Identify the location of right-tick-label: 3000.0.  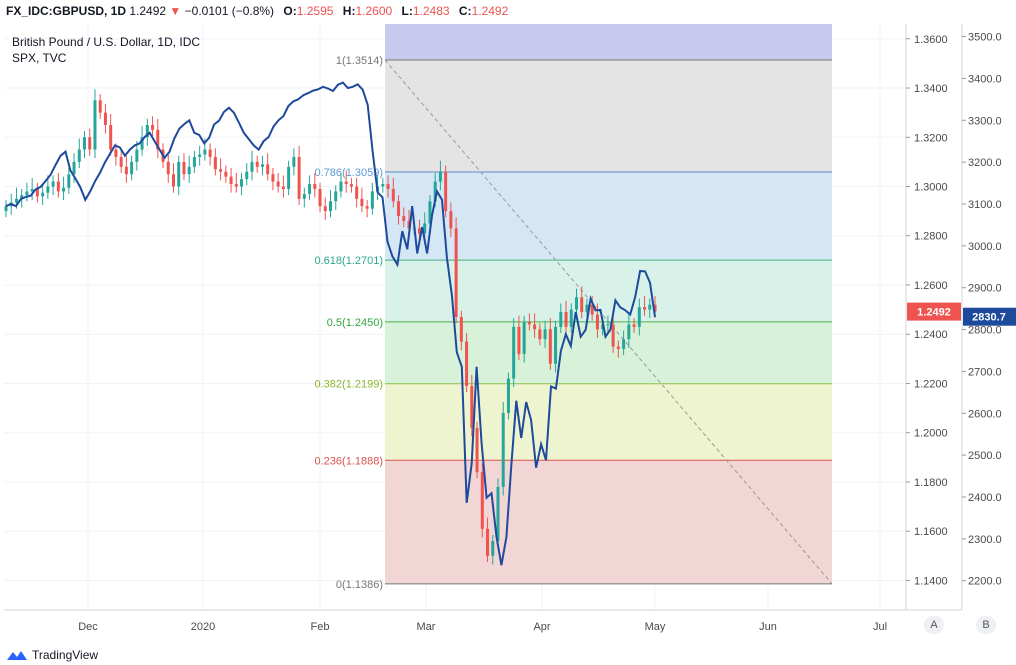
(985, 247).